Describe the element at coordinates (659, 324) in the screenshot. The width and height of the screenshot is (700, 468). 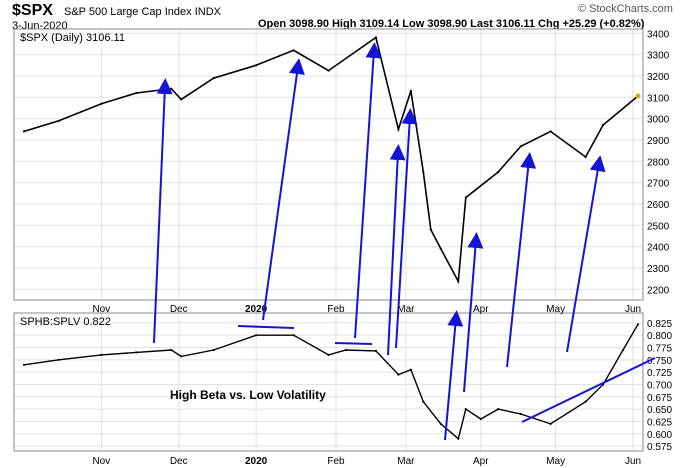
I see `y-tick-label: 0.825` at that location.